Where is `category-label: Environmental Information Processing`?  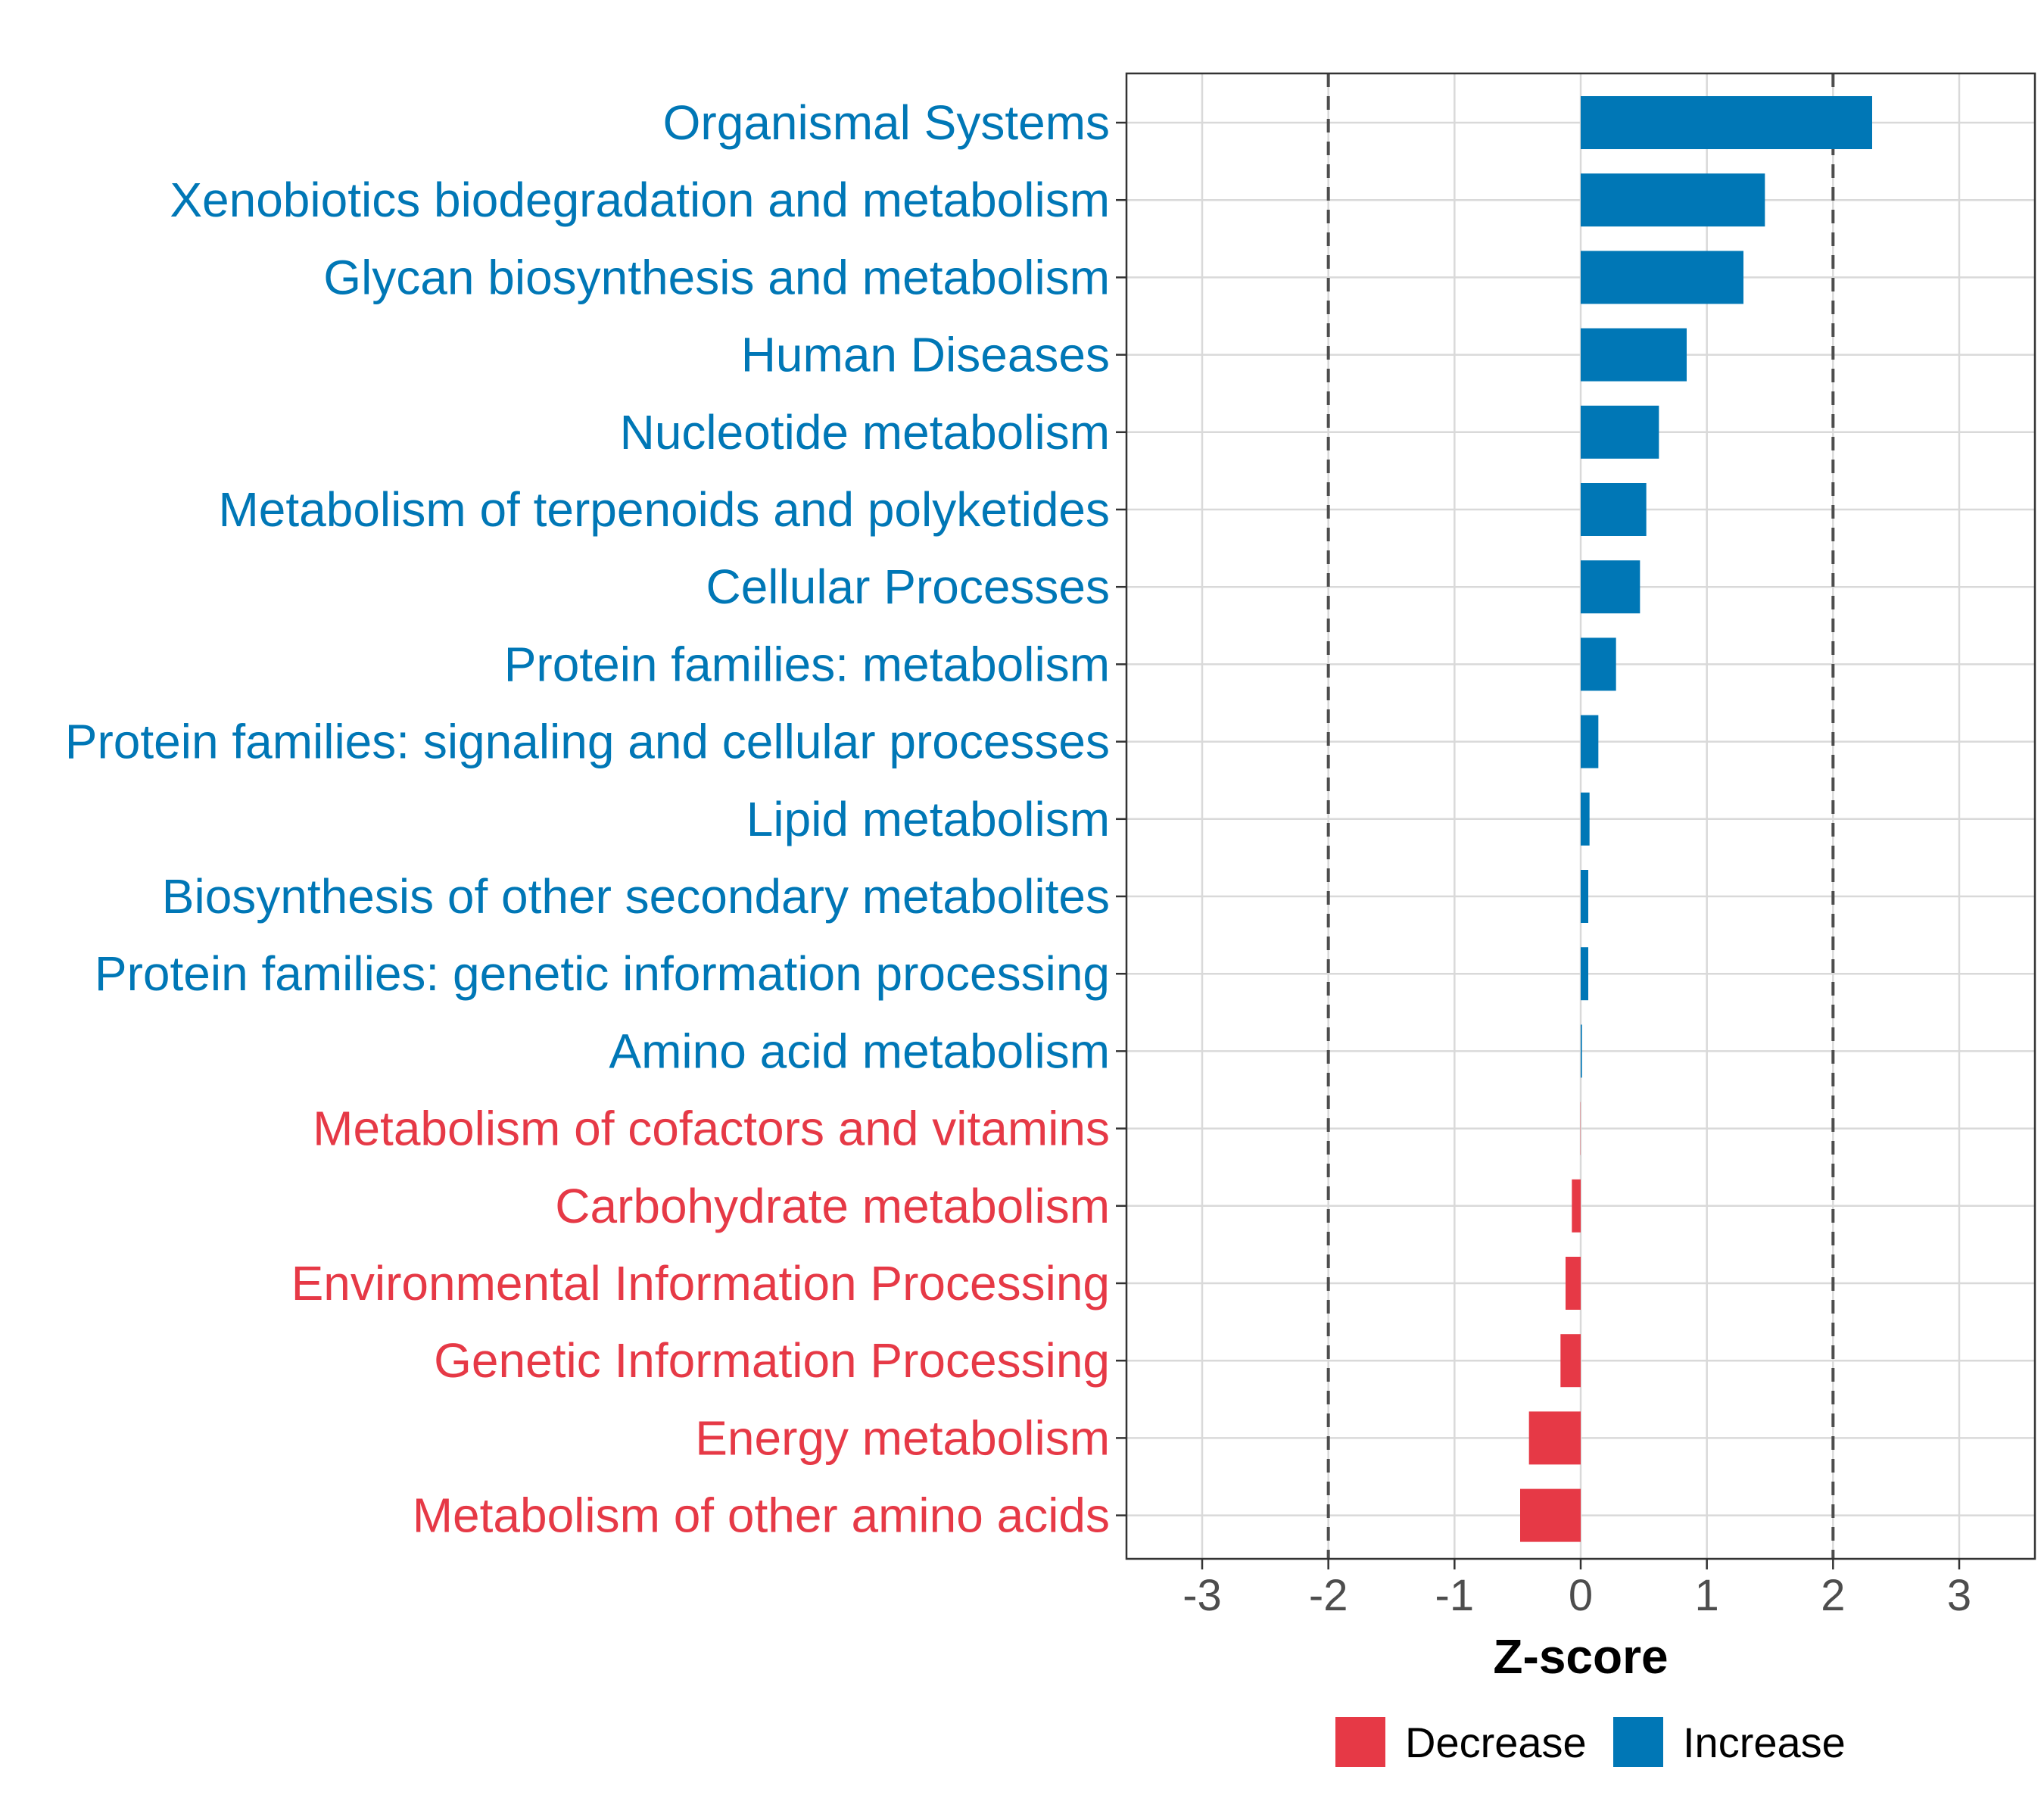
category-label: Environmental Information Processing is located at coordinates (700, 1283).